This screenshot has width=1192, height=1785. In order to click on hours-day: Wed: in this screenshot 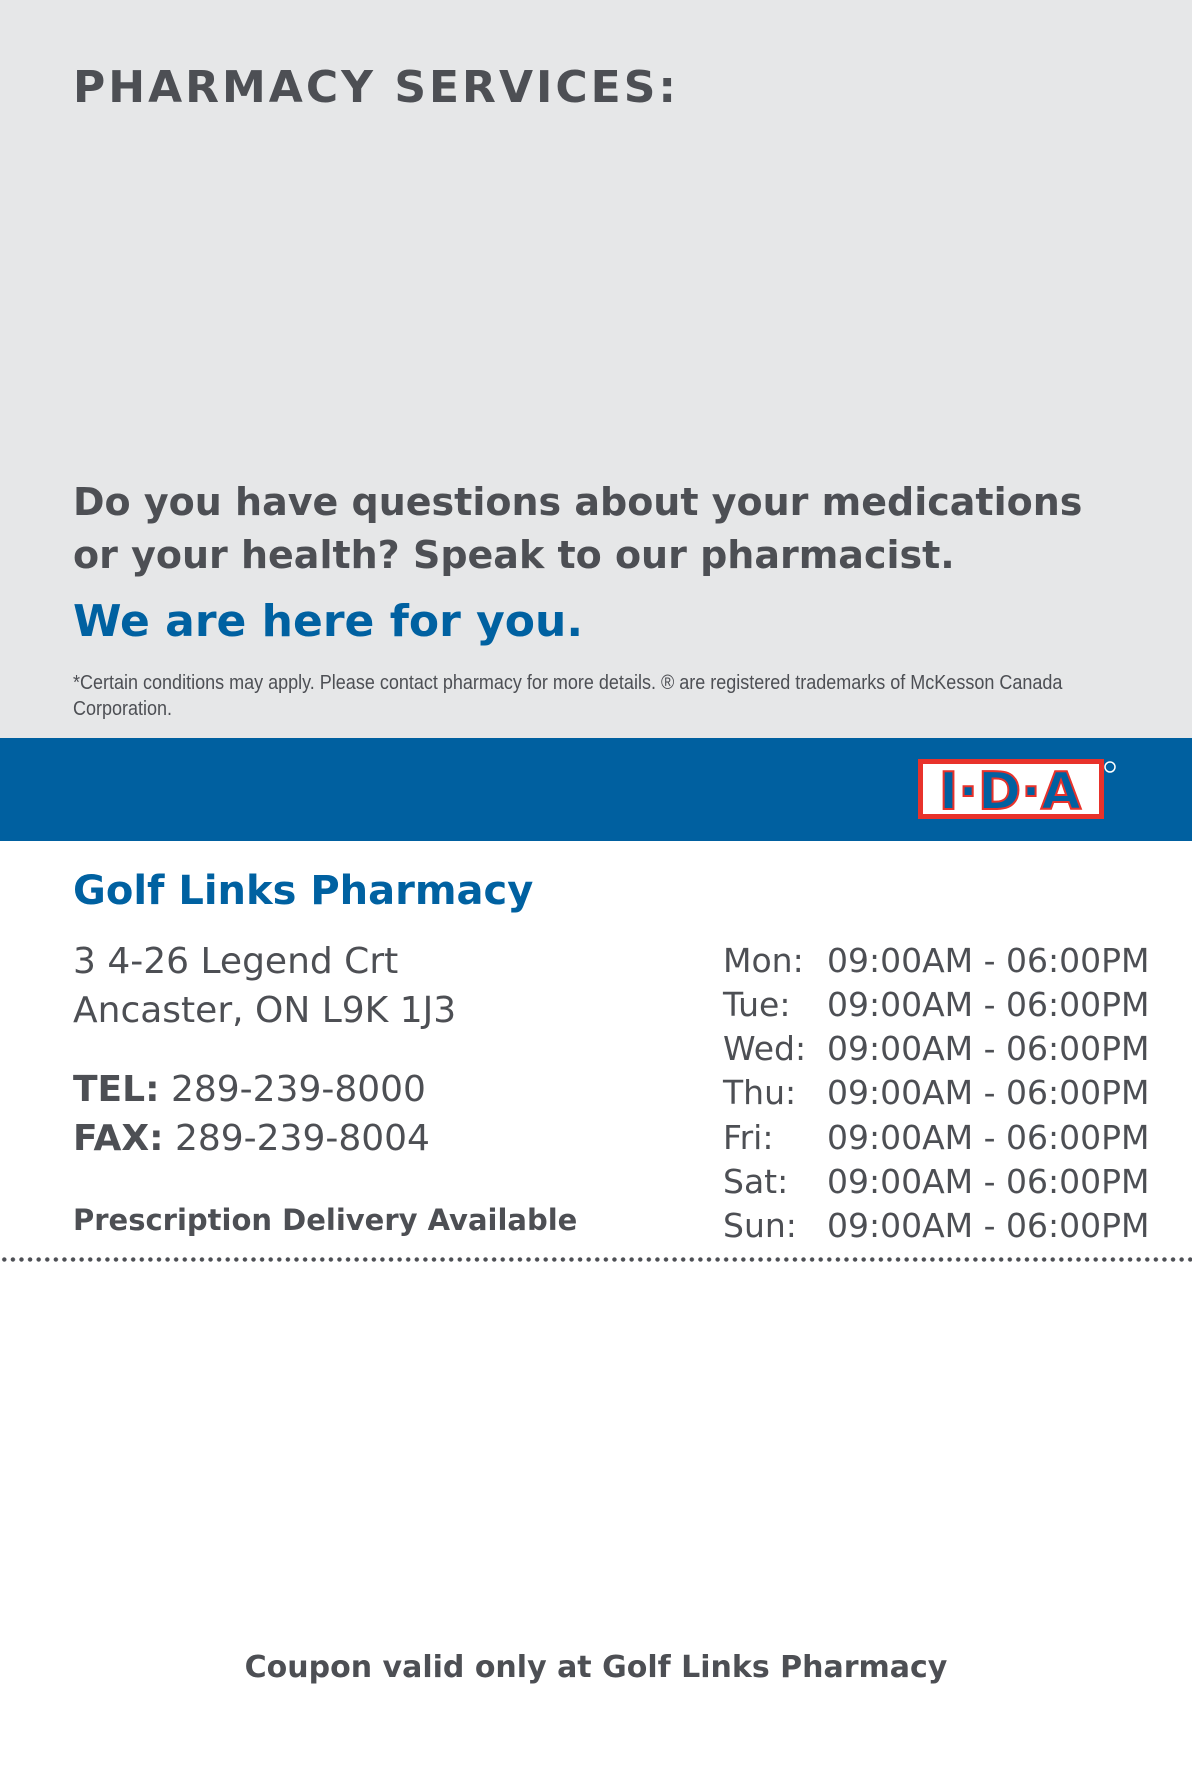, I will do `click(765, 1048)`.